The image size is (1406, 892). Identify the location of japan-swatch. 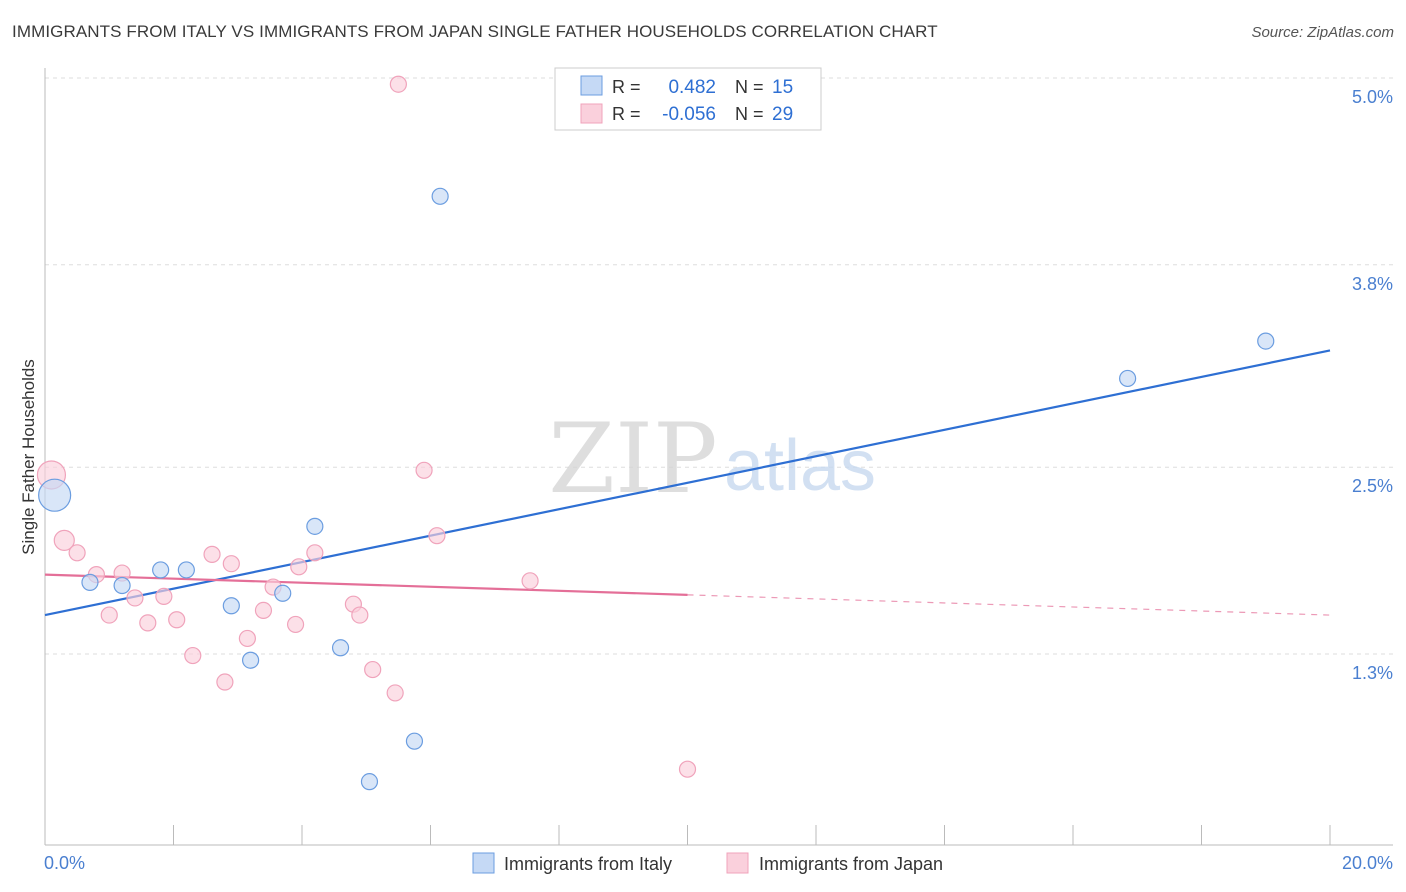
(591, 113).